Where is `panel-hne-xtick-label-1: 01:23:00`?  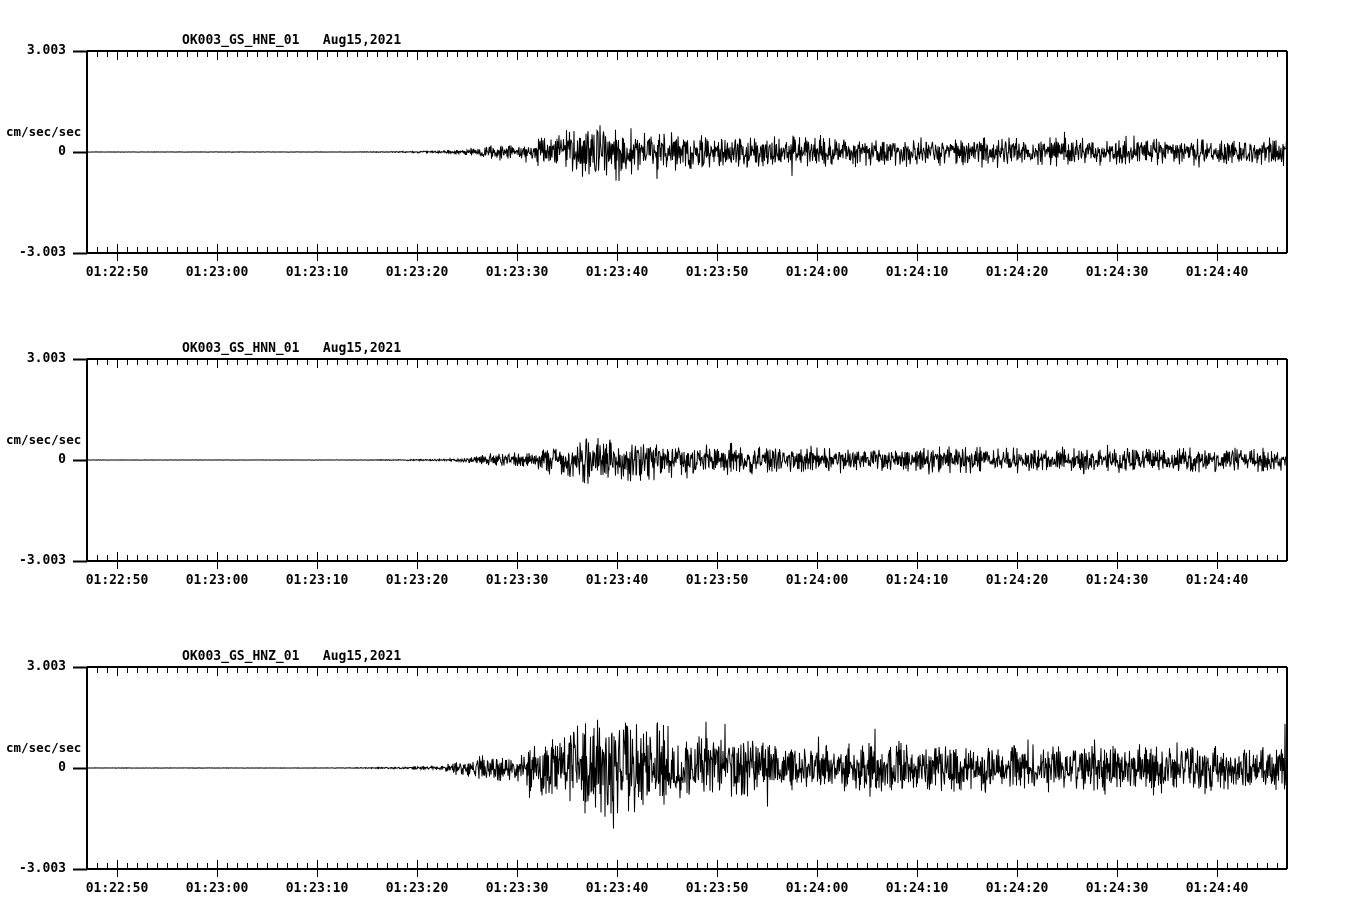
panel-hne-xtick-label-1: 01:23:00 is located at coordinates (217, 272).